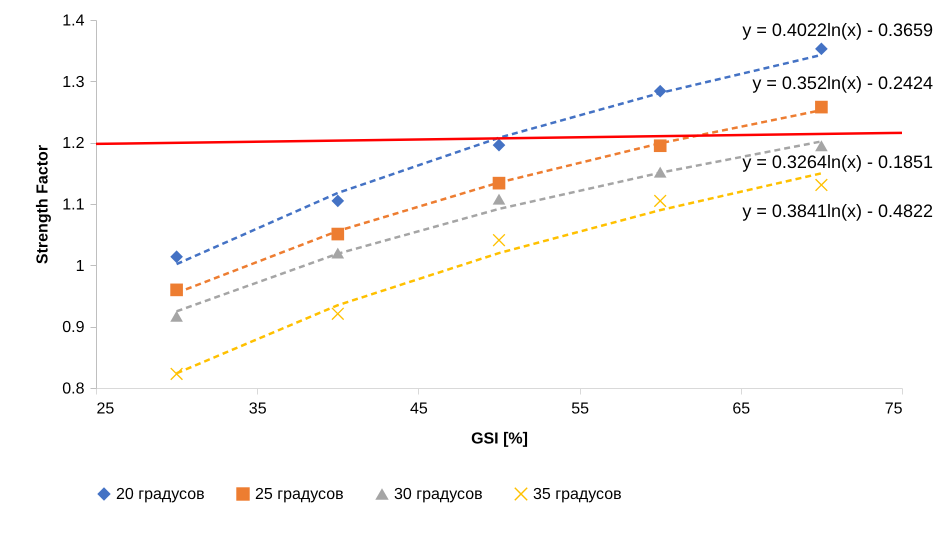  What do you see at coordinates (419, 409) in the screenshot?
I see `x-tick-label: 45` at bounding box center [419, 409].